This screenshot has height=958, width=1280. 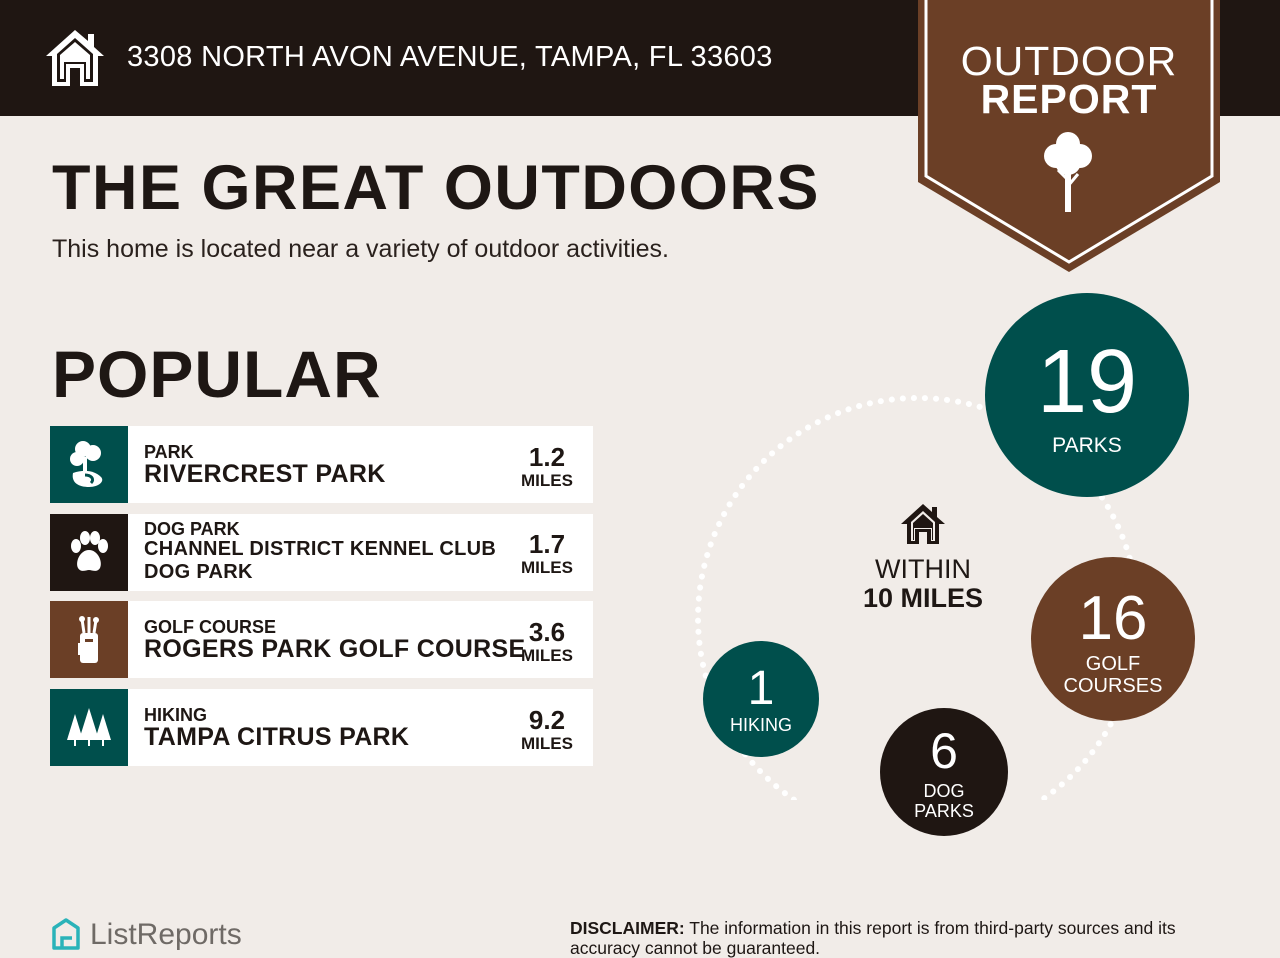 What do you see at coordinates (66, 934) in the screenshot?
I see `listreports-logo-icon` at bounding box center [66, 934].